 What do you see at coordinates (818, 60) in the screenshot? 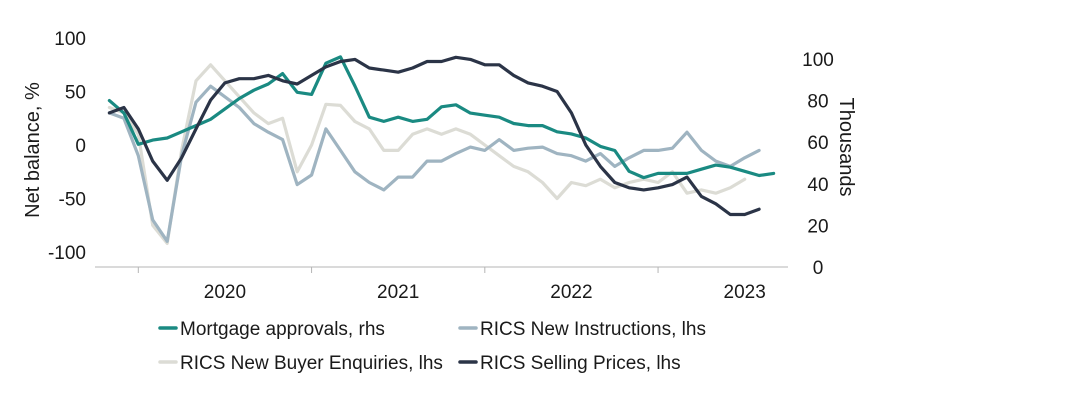
I see `y-right-tick-label: 100` at bounding box center [818, 60].